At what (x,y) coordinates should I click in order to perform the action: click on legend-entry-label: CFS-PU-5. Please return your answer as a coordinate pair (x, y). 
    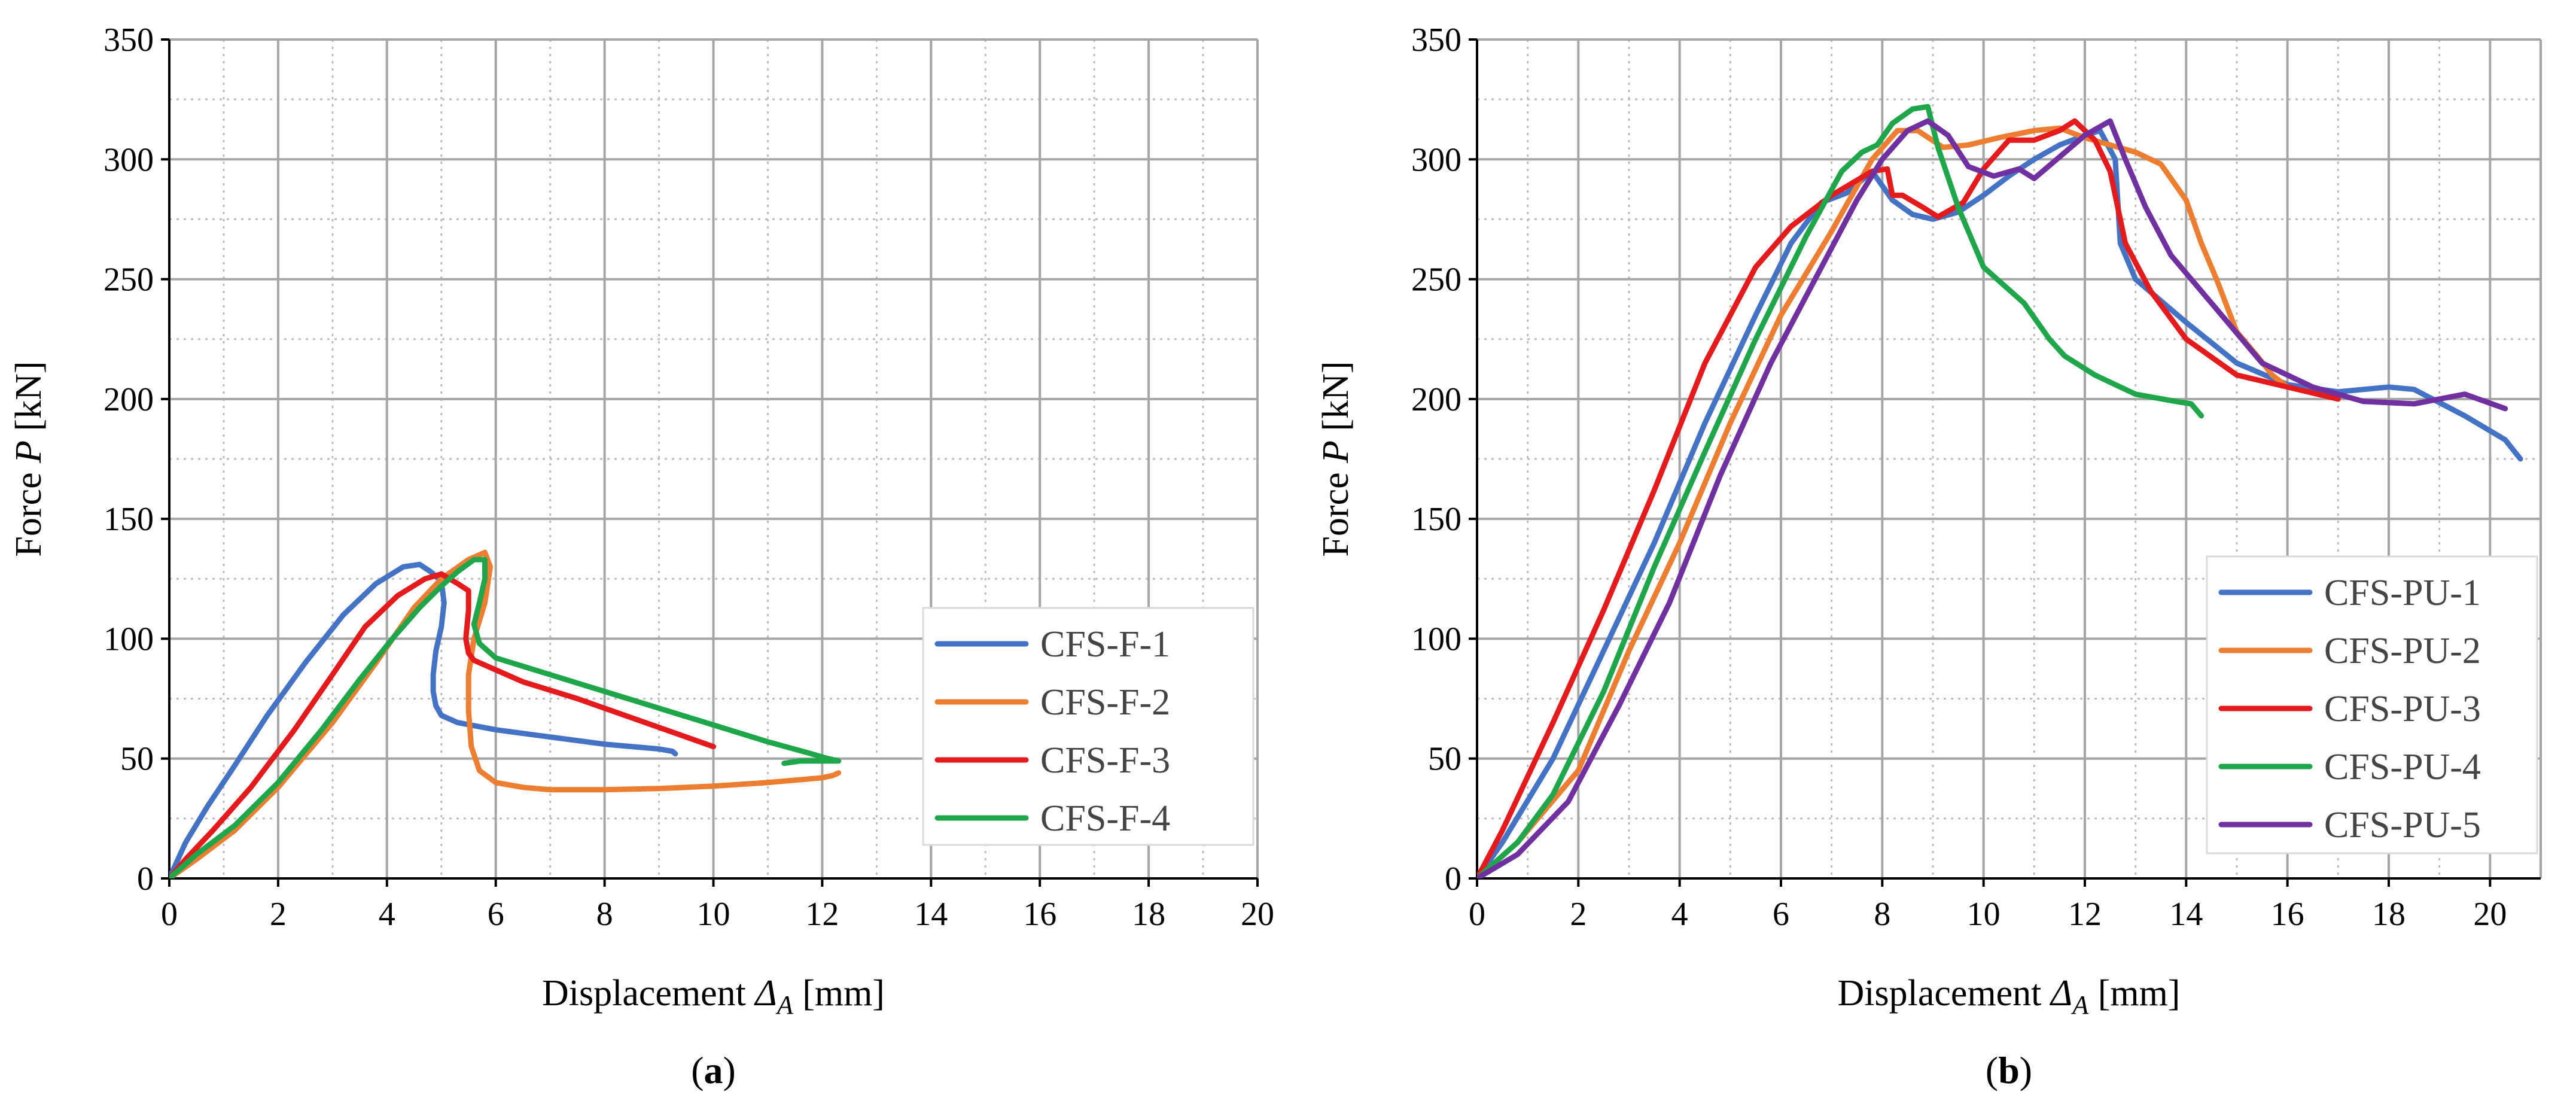
    Looking at the image, I should click on (2402, 825).